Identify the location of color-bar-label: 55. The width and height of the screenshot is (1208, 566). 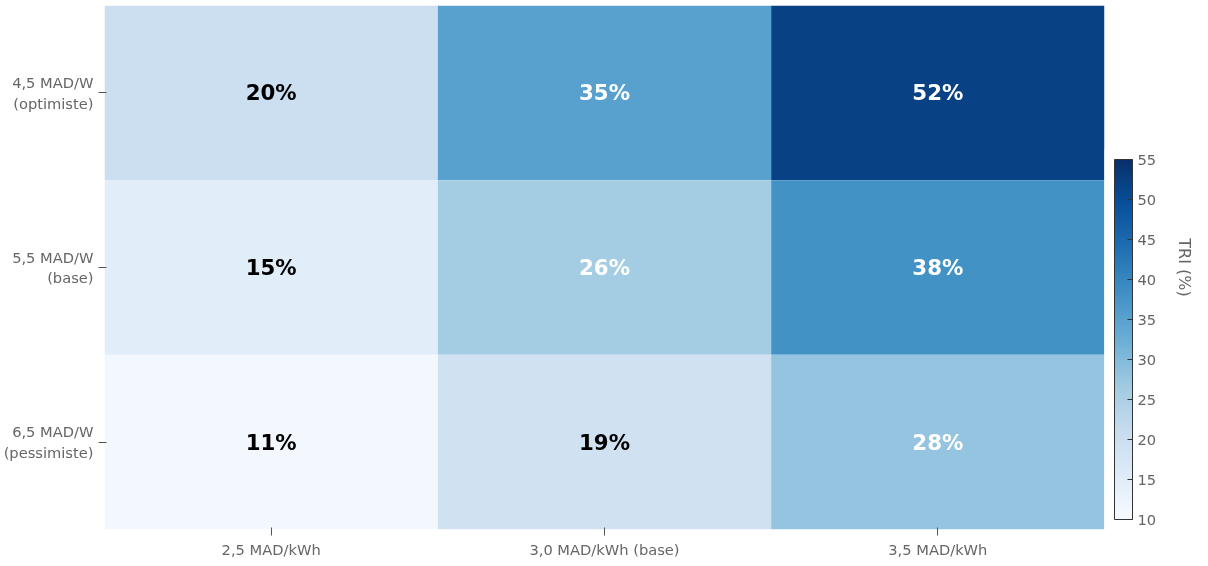
(1147, 159).